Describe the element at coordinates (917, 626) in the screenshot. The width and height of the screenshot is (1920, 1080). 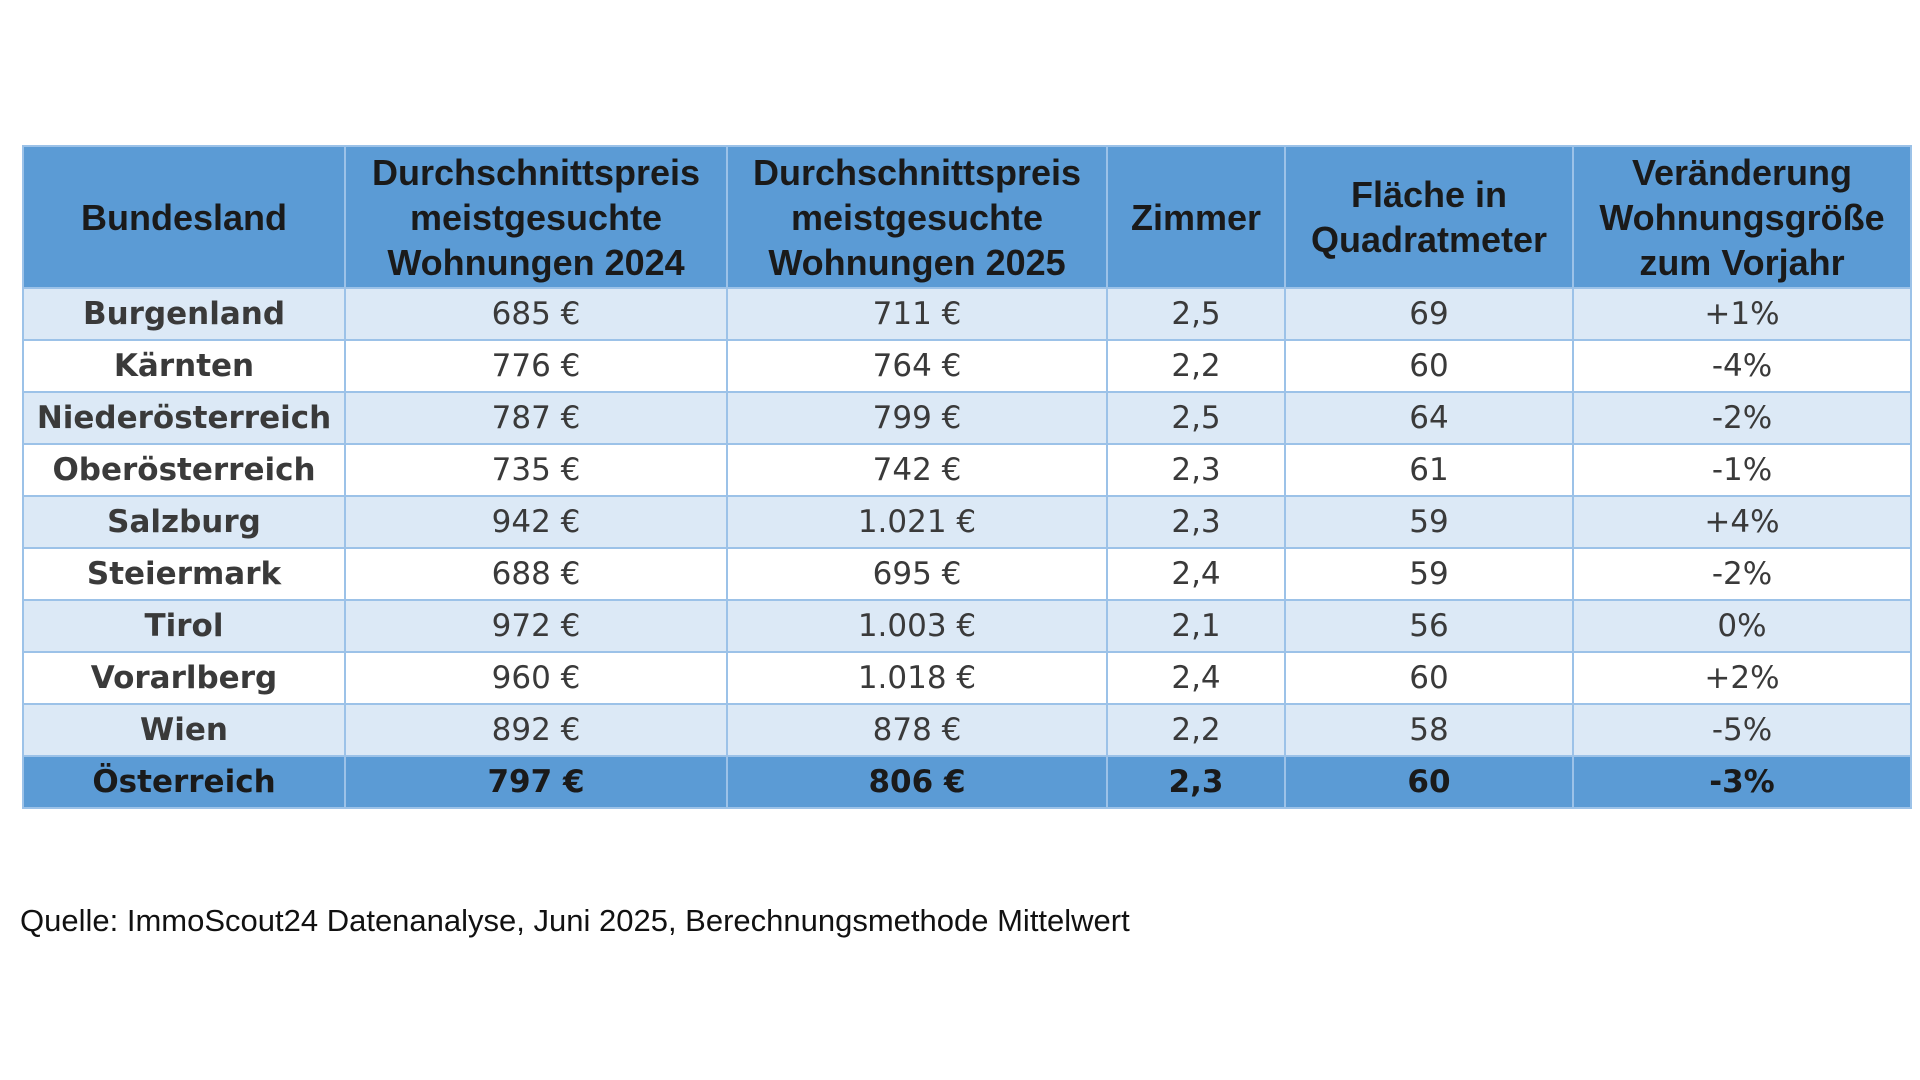
I see `cell-price-2025: 1.003 €` at that location.